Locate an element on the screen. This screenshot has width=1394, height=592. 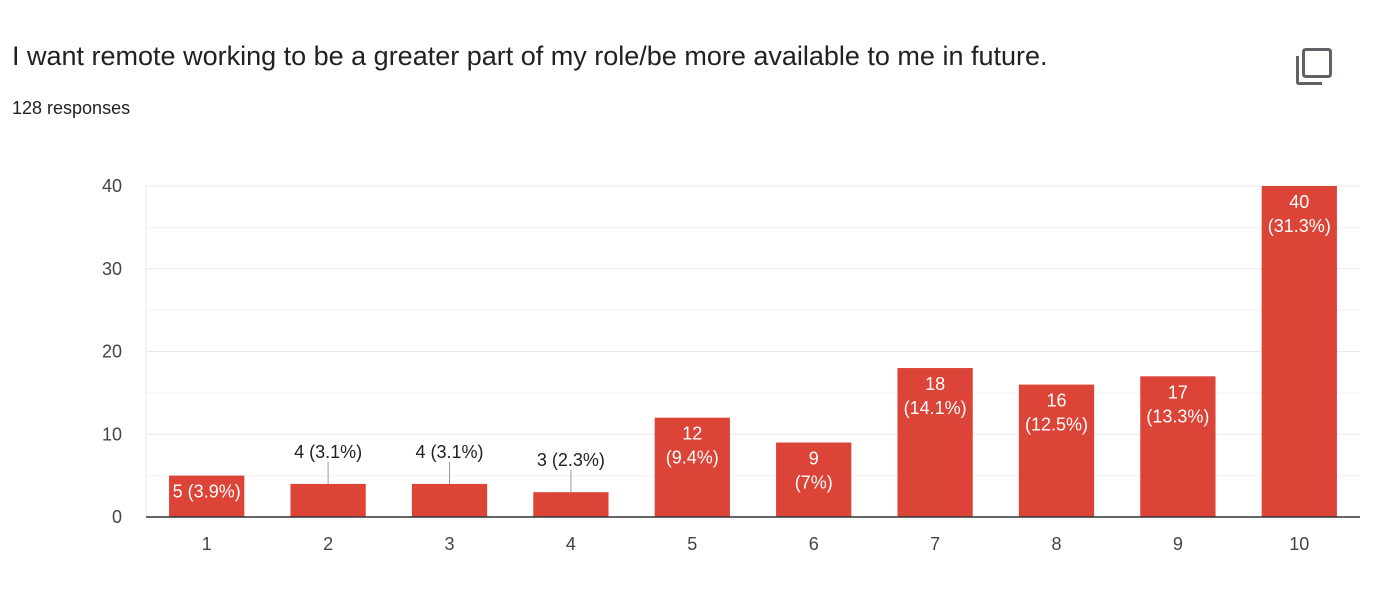
y-tick-label: 10 is located at coordinates (112, 434).